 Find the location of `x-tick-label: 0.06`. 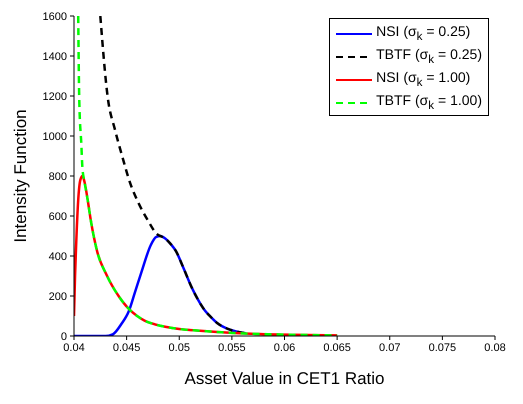

x-tick-label: 0.06 is located at coordinates (285, 348).